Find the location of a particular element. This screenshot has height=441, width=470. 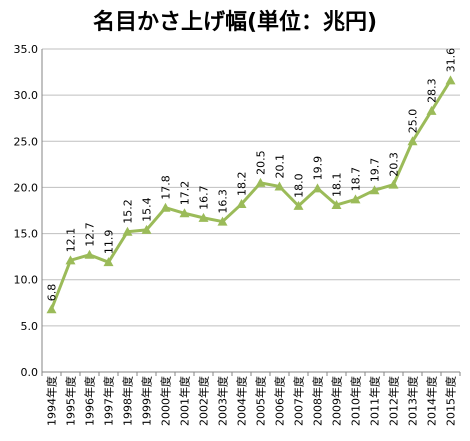

y-tick-label: 0.0 is located at coordinates (30, 372).